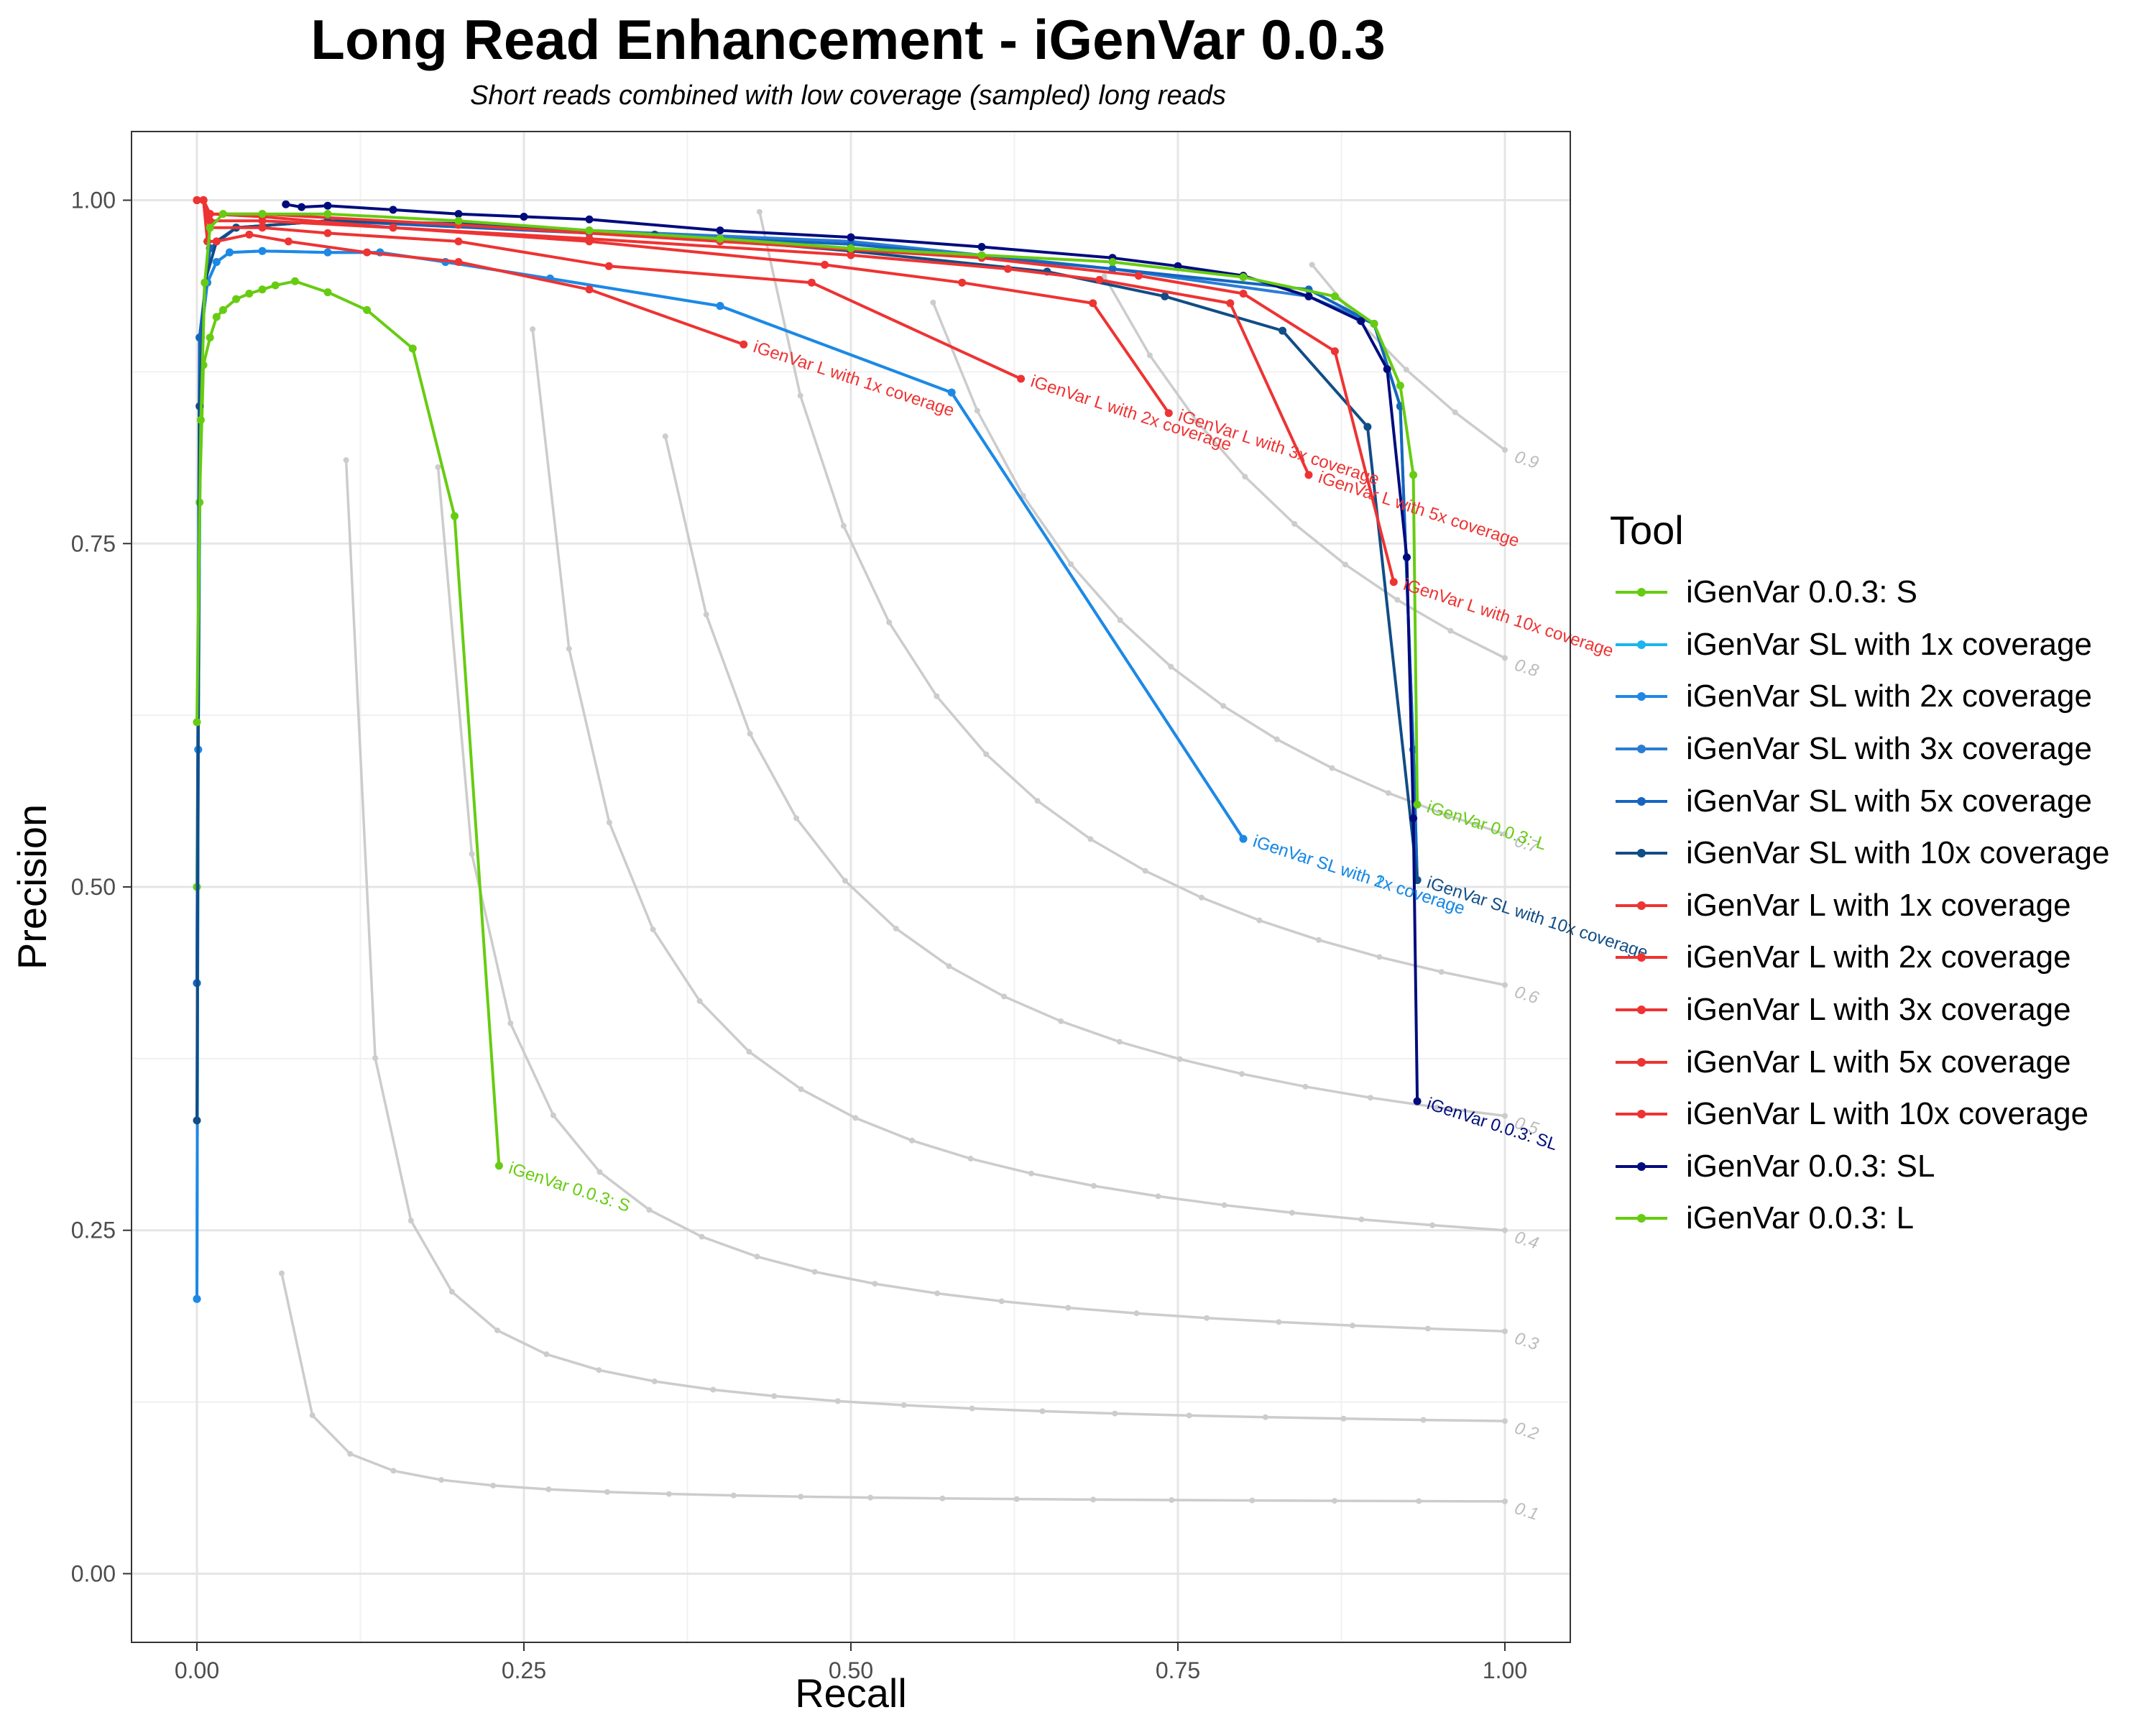 This screenshot has width=2156, height=1725. What do you see at coordinates (1889, 644) in the screenshot?
I see `legend-label: iGenVar SL with 1x coverage` at bounding box center [1889, 644].